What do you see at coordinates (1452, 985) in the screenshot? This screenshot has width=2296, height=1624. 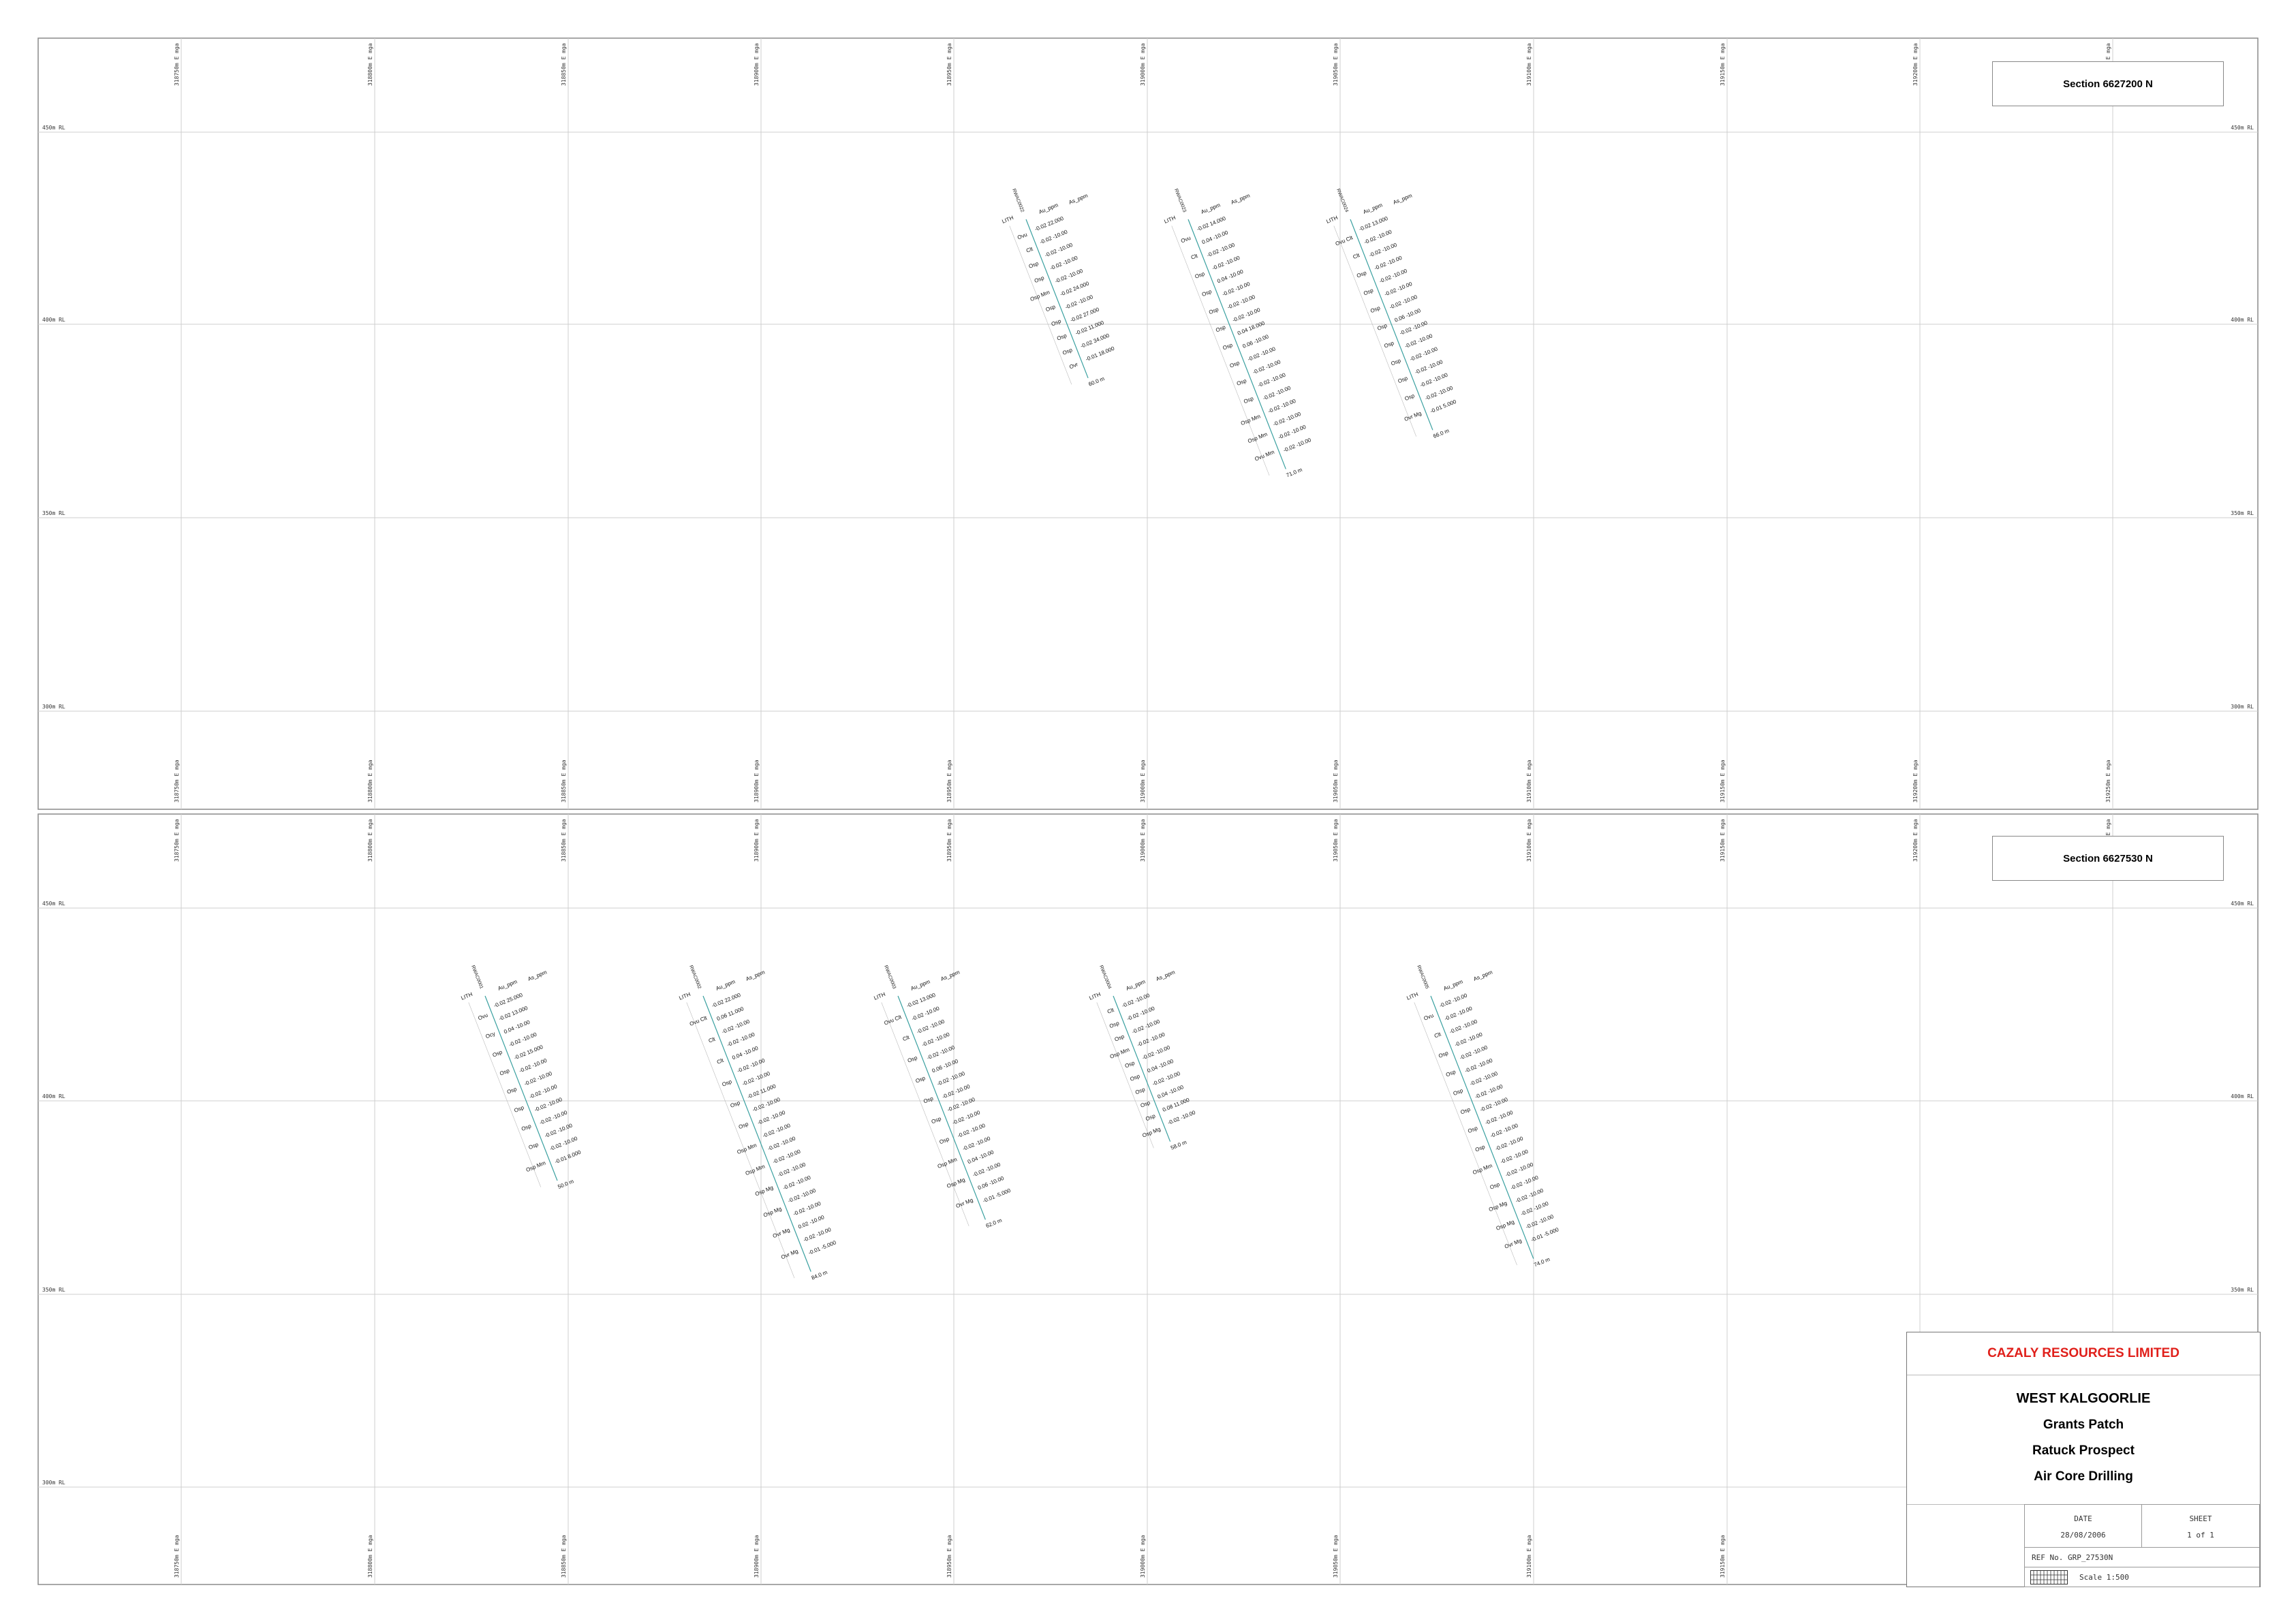 I see `header-label: Au_ppm` at bounding box center [1452, 985].